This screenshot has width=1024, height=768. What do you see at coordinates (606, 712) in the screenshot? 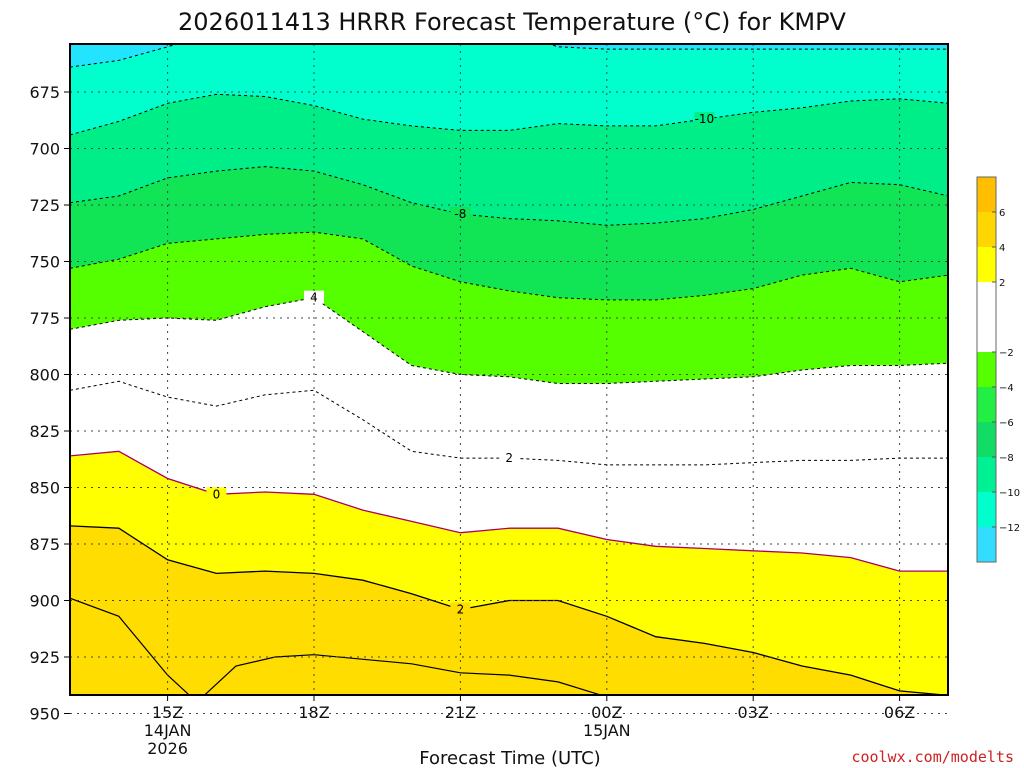
I see `x-tick-label: 00Z` at bounding box center [606, 712].